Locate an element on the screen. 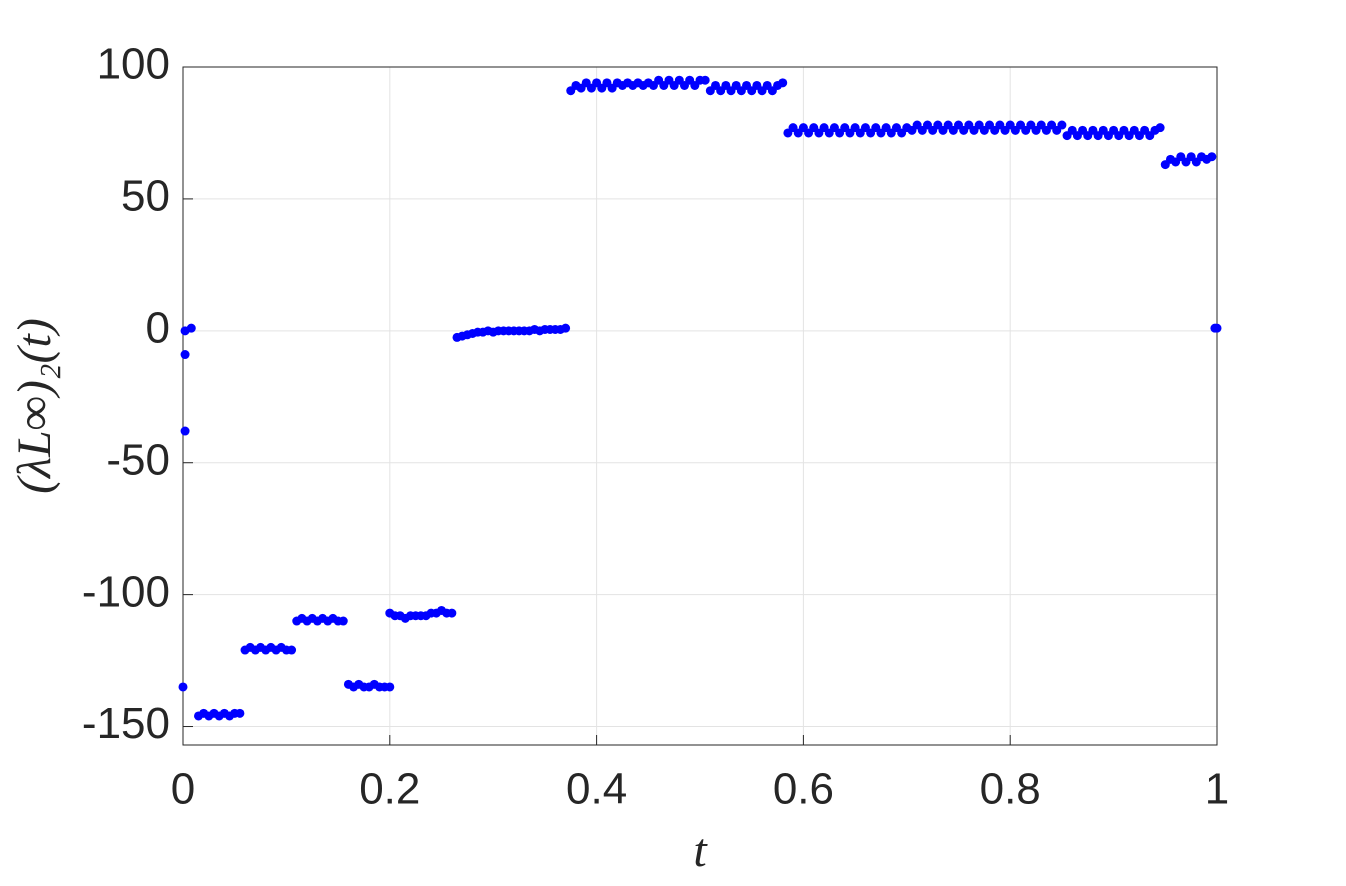 This screenshot has width=1346, height=886. x-tick-label: 0.4 is located at coordinates (596, 789).